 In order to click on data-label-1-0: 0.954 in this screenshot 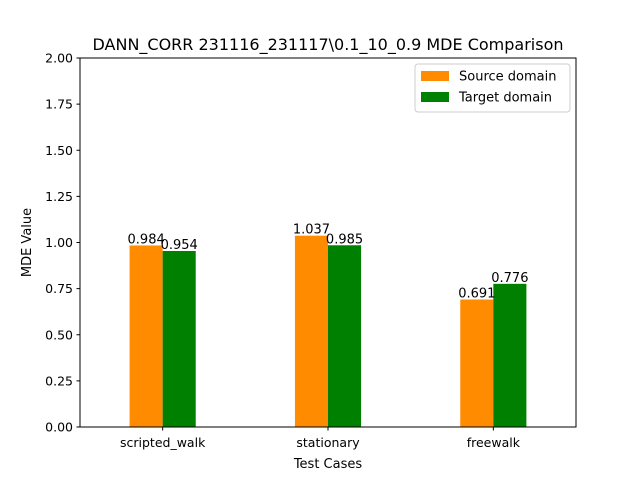, I will do `click(179, 245)`.